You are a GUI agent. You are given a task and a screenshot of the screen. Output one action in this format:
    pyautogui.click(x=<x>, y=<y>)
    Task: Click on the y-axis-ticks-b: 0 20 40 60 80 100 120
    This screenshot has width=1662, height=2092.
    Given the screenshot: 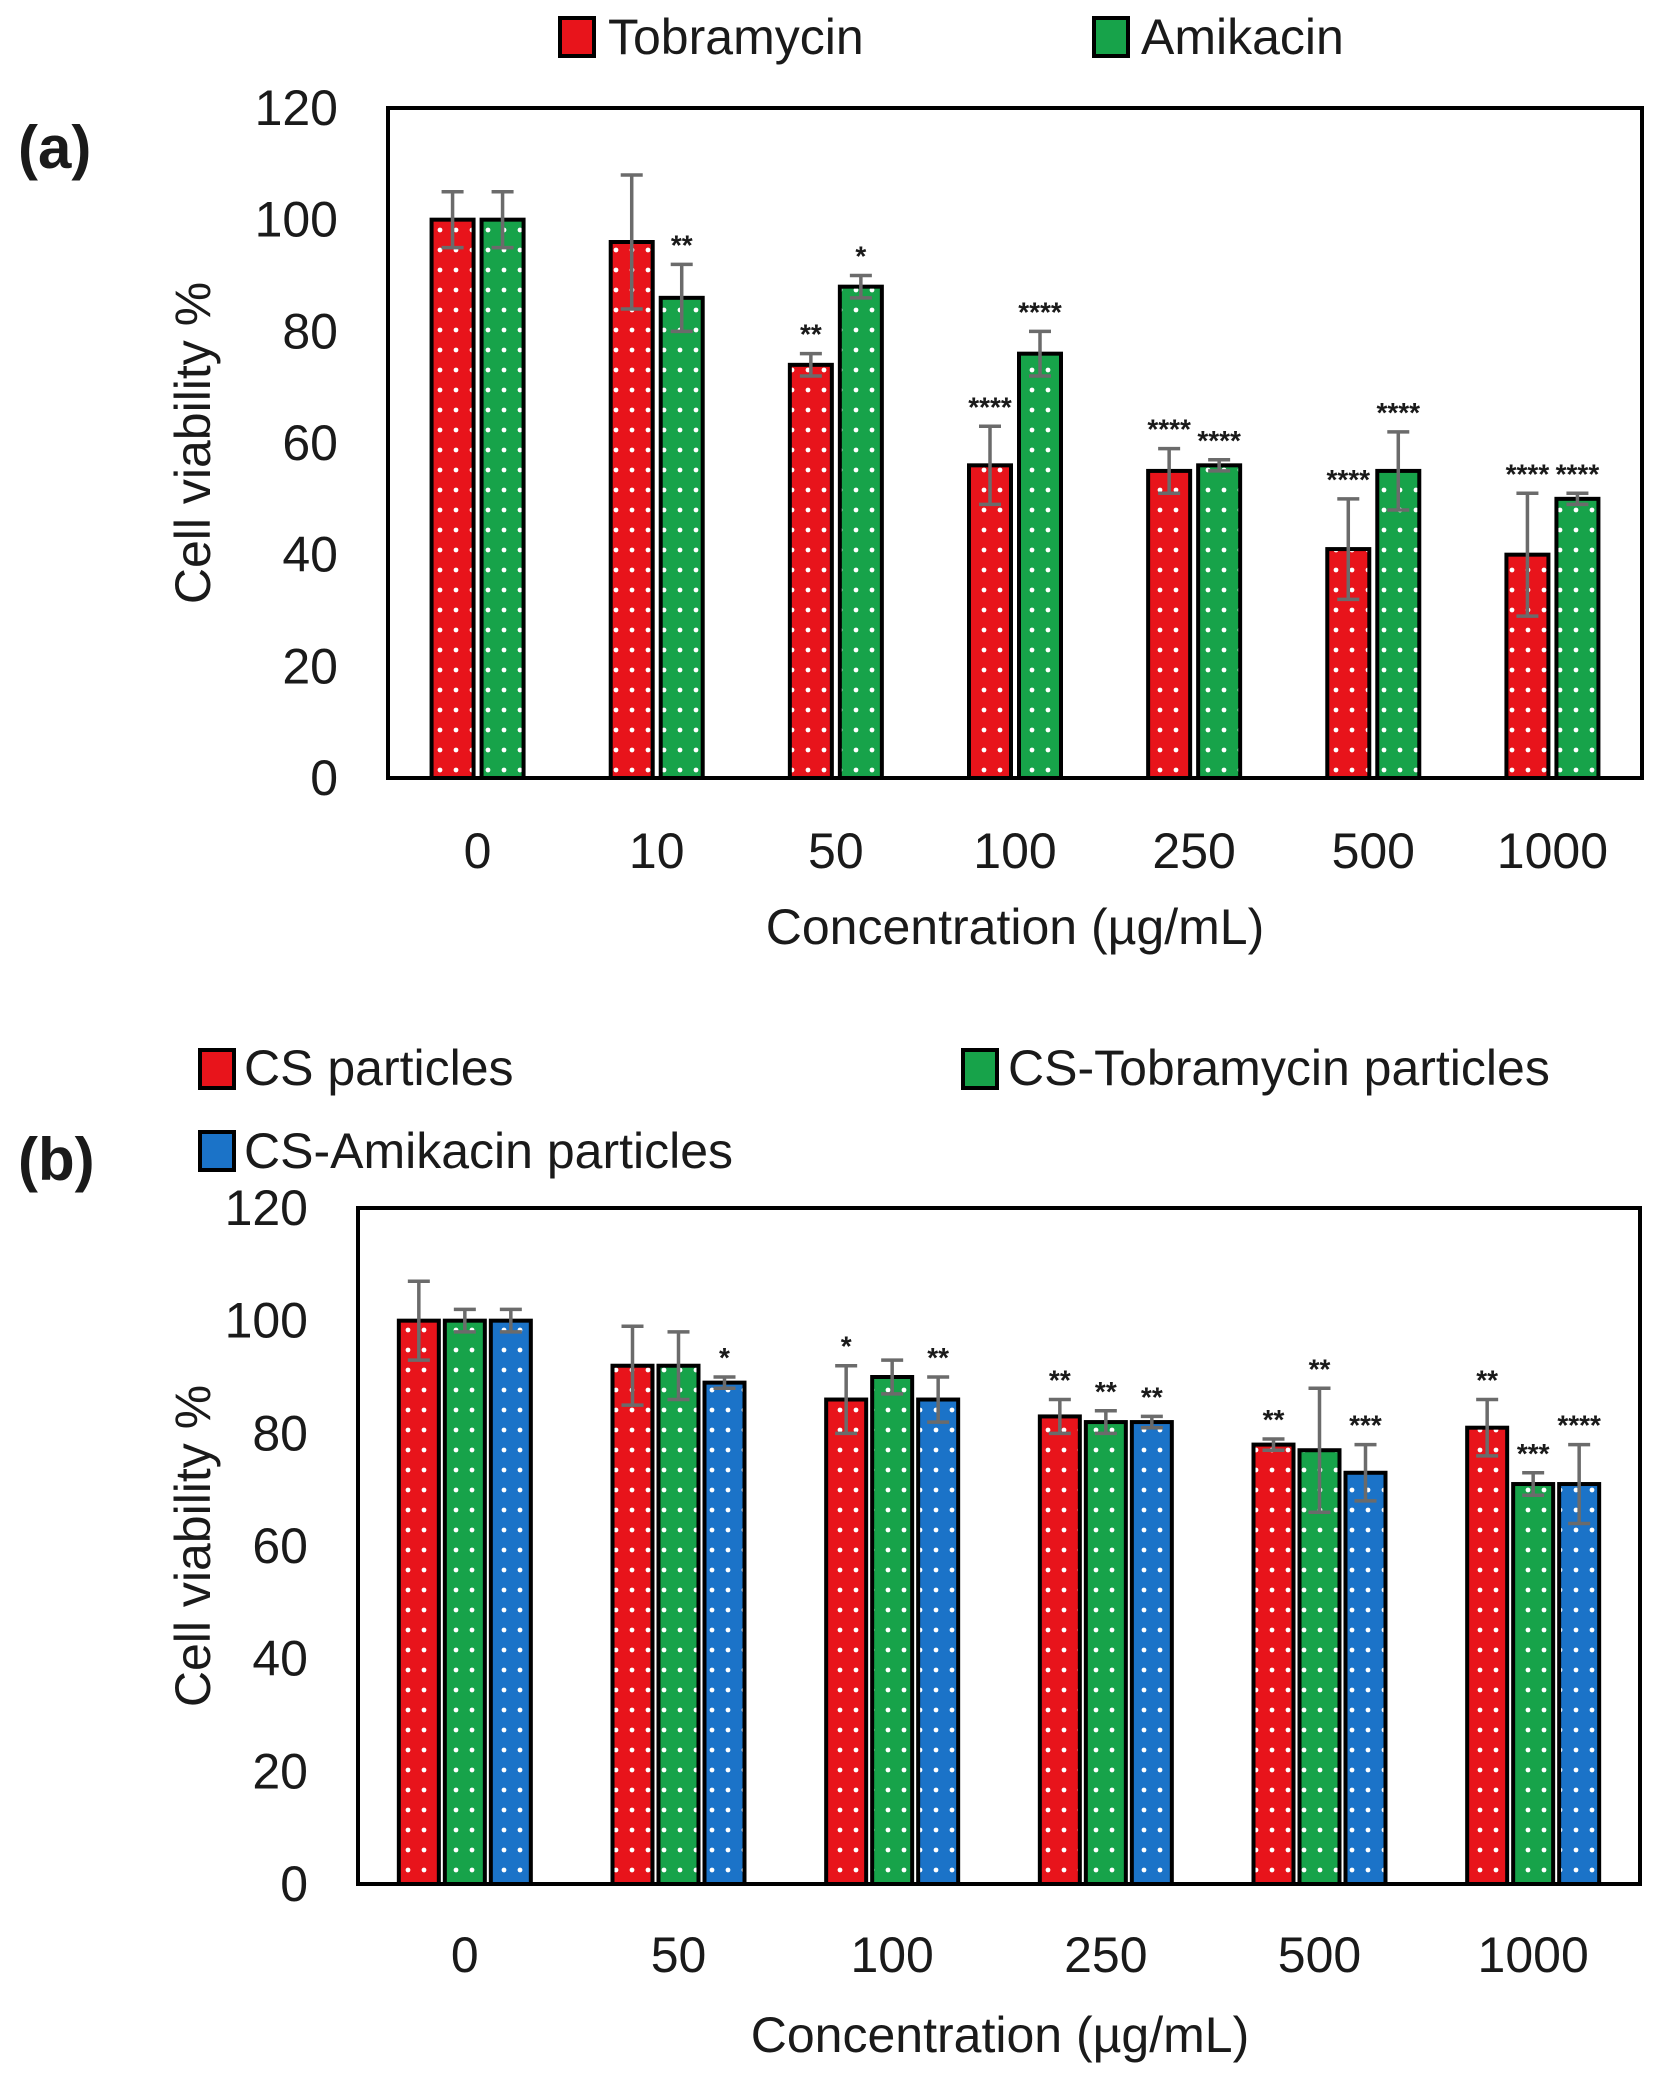 What is the action you would take?
    pyautogui.click(x=266, y=1546)
    